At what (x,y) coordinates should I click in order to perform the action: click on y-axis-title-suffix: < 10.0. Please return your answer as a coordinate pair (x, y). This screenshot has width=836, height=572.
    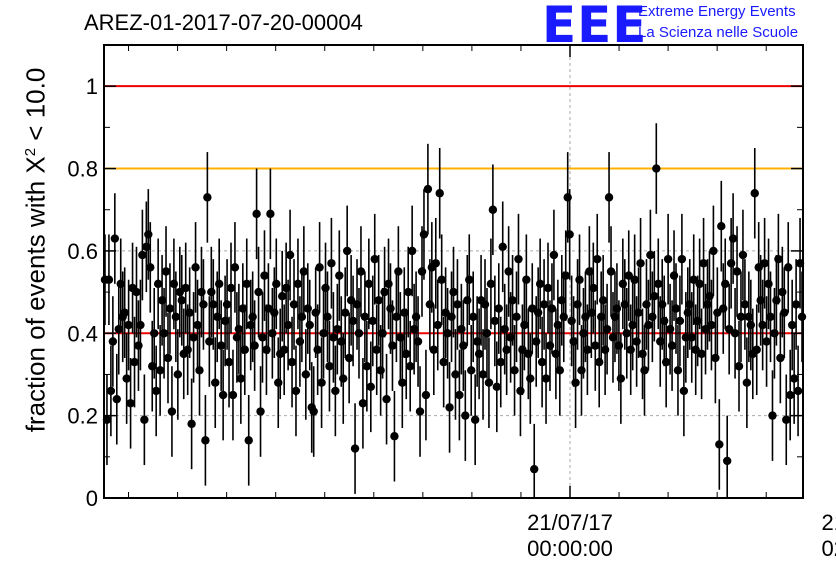
    Looking at the image, I should click on (35, 107).